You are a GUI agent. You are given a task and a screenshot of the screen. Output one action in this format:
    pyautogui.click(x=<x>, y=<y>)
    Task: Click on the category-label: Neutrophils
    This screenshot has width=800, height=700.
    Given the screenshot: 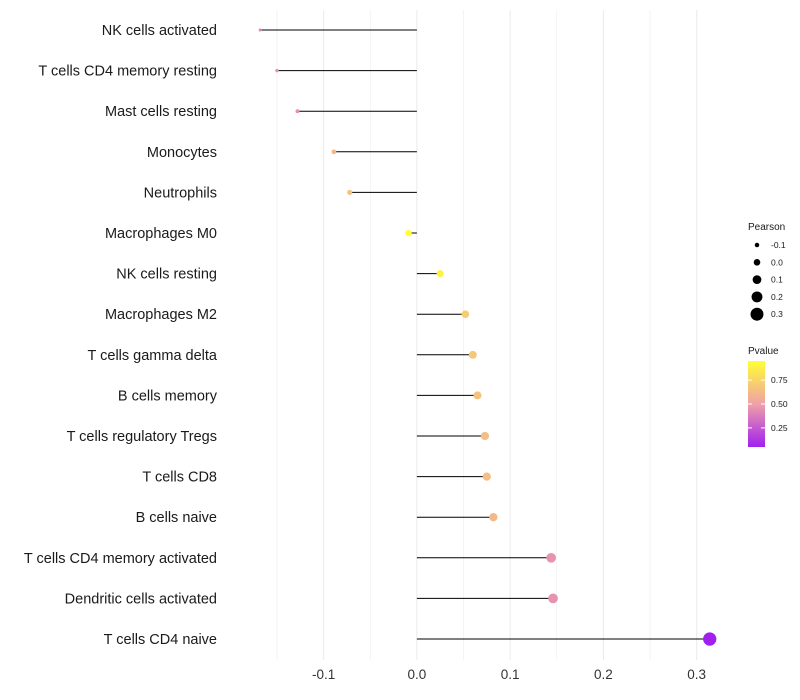 What is the action you would take?
    pyautogui.click(x=180, y=193)
    